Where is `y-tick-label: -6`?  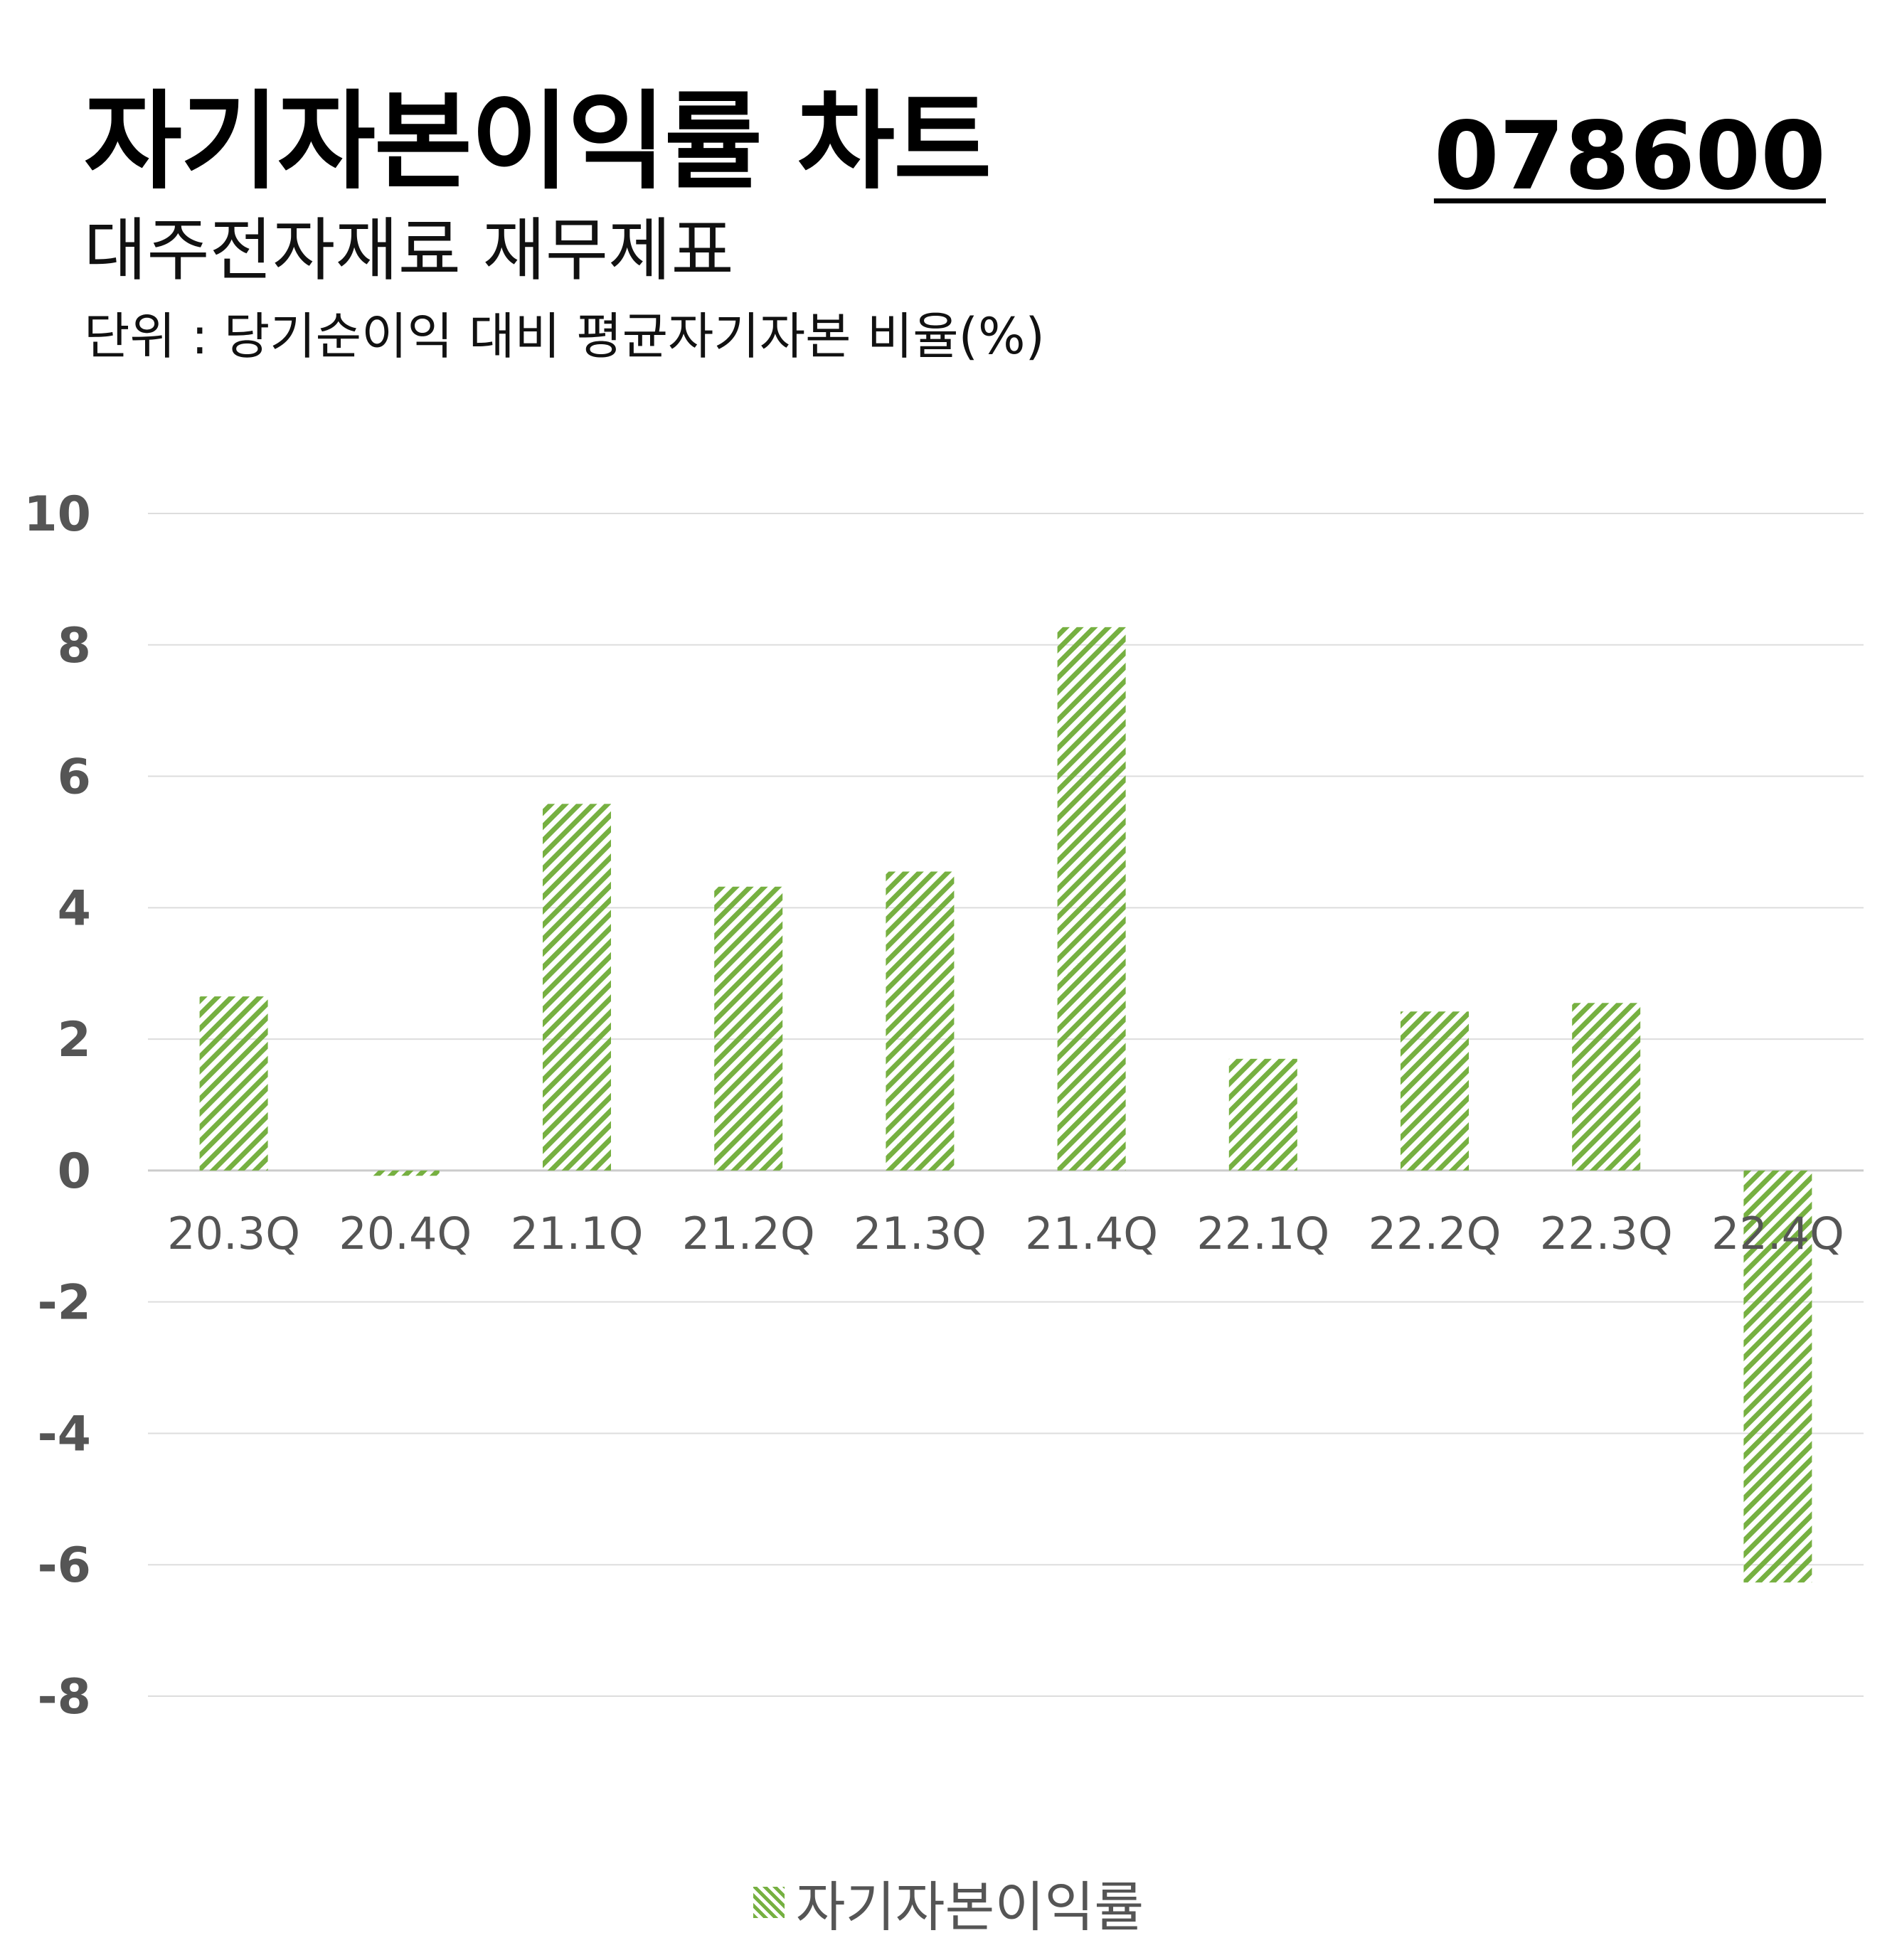 y-tick-label: -6 is located at coordinates (64, 1566).